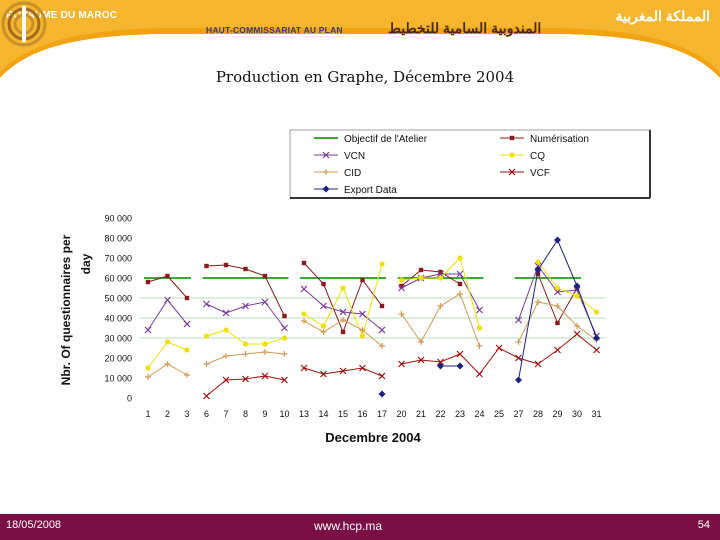  What do you see at coordinates (24, 24) in the screenshot?
I see `hcp-logo-icon` at bounding box center [24, 24].